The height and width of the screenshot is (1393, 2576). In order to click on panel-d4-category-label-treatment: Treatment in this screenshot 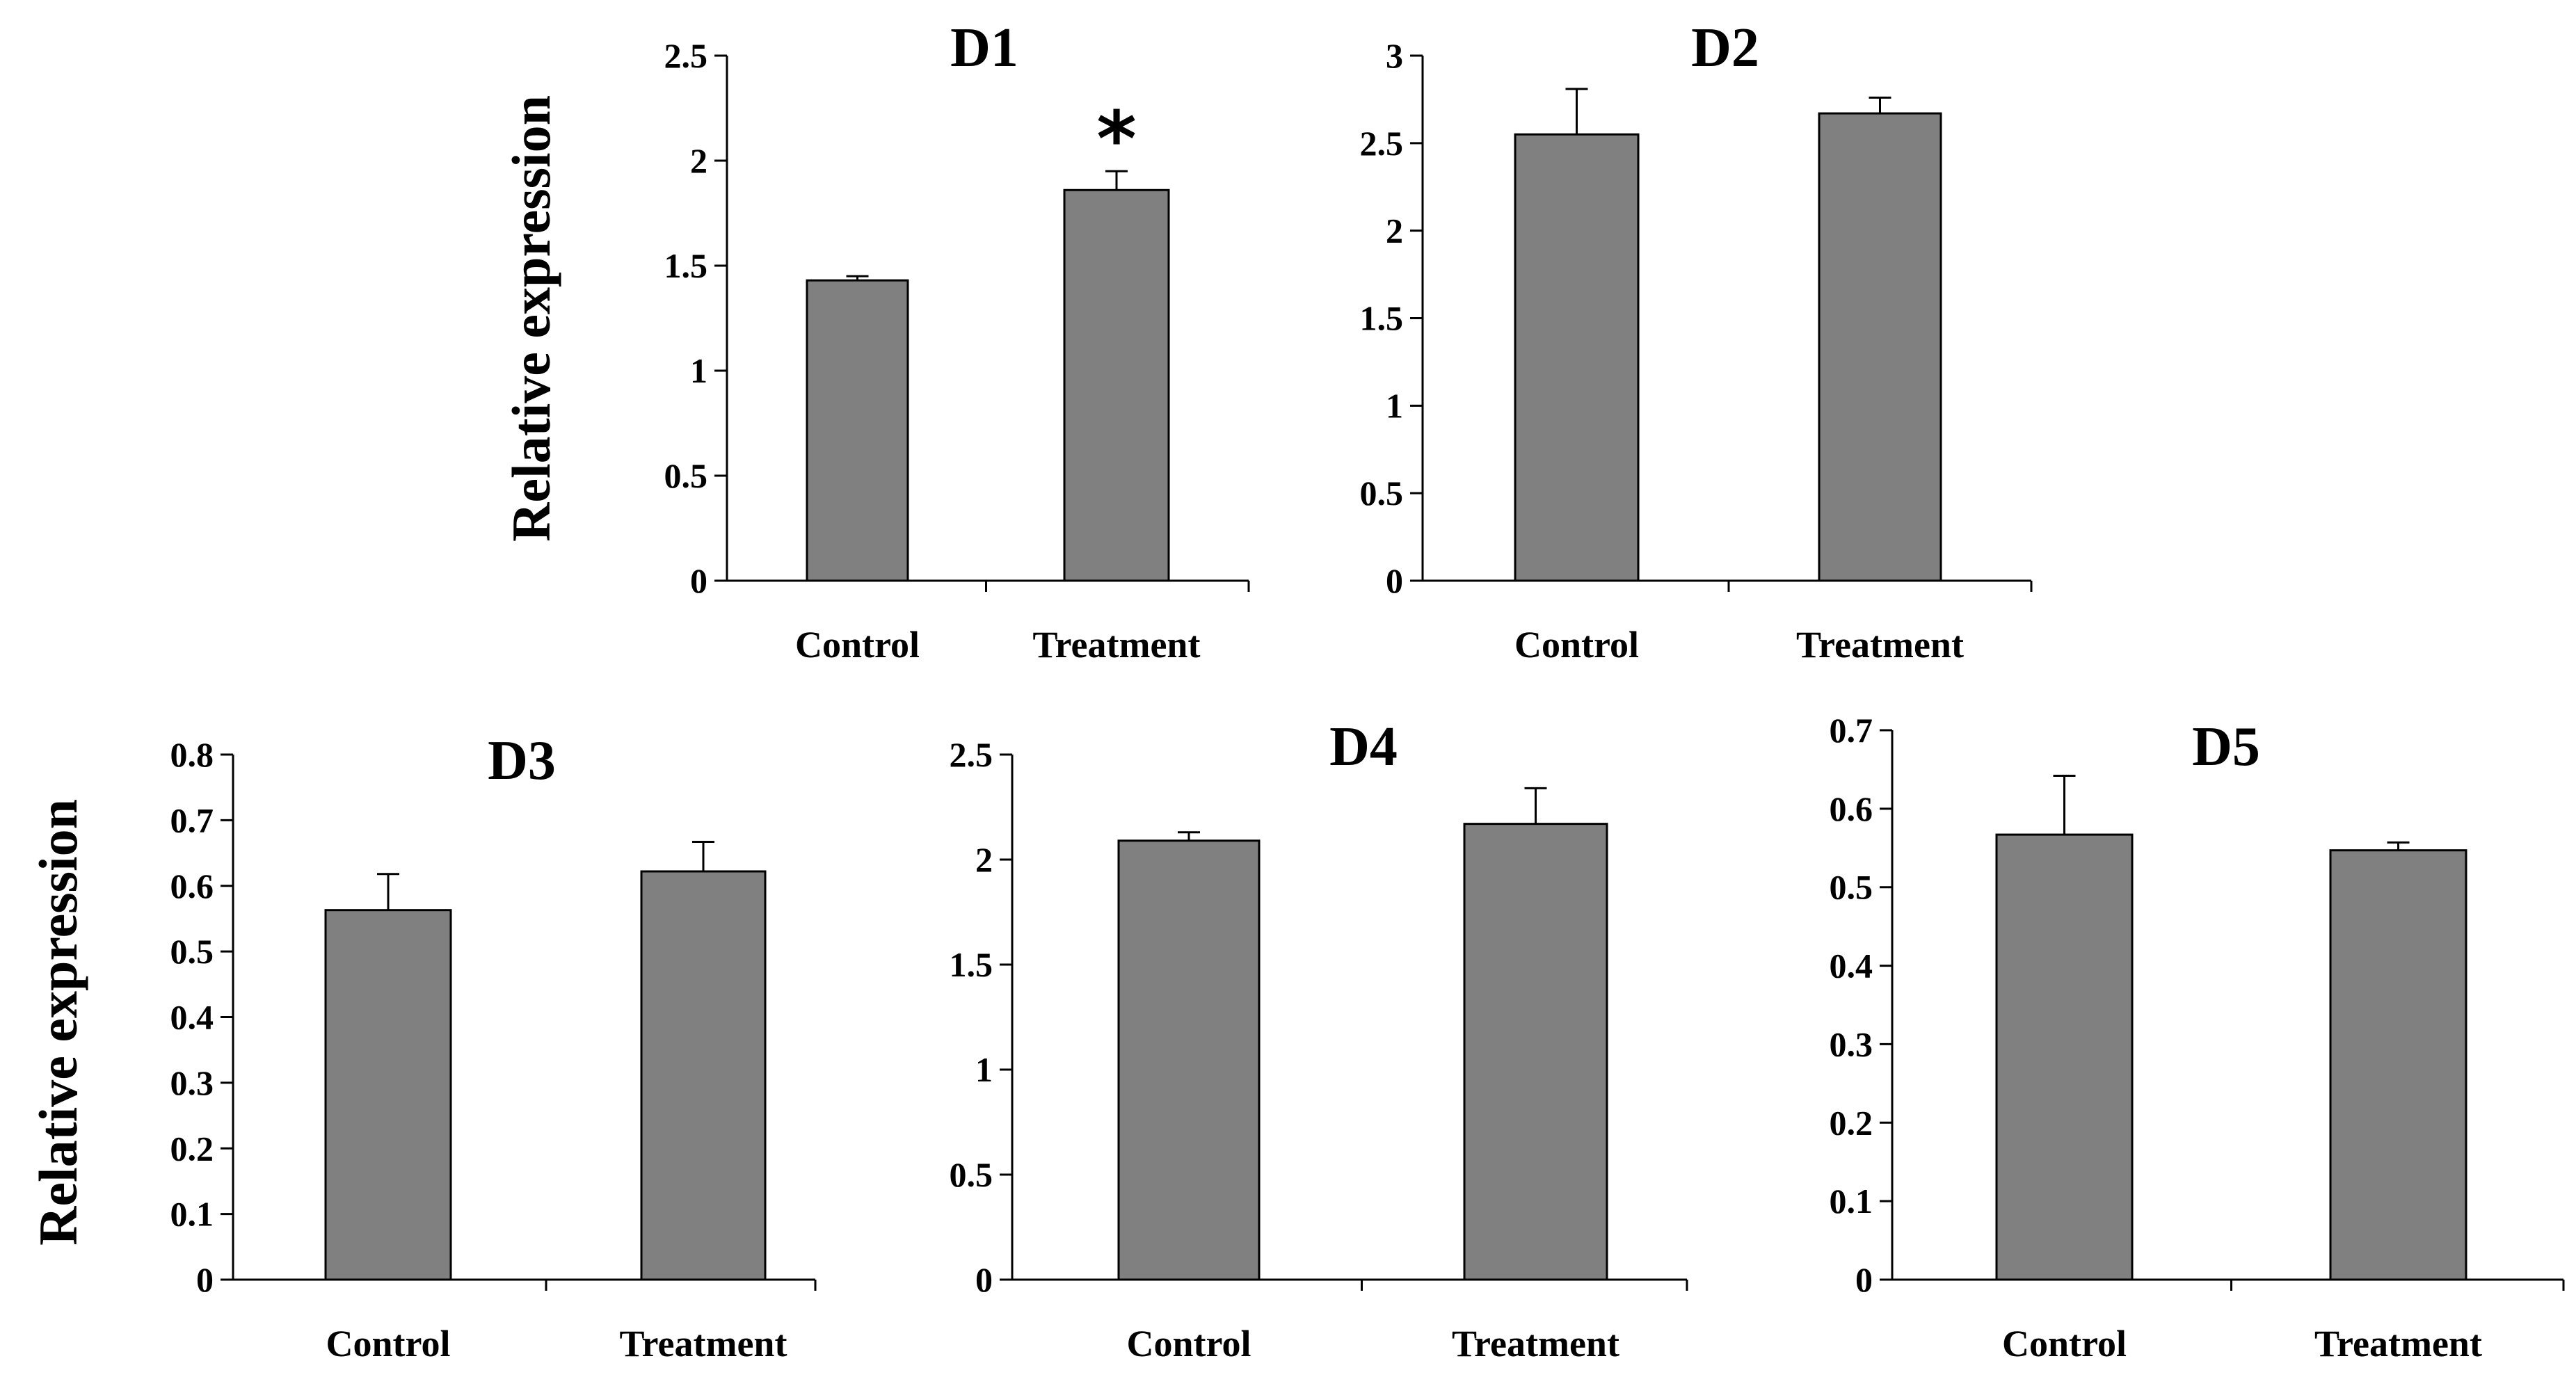, I will do `click(1535, 1343)`.